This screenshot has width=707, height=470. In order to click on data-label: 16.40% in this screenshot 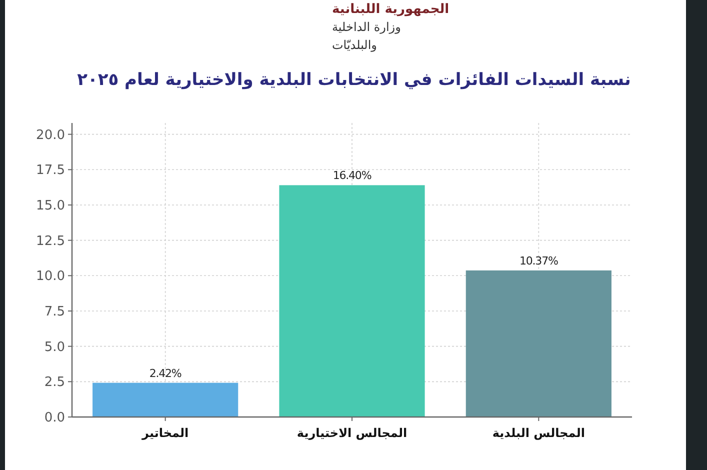, I will do `click(352, 175)`.